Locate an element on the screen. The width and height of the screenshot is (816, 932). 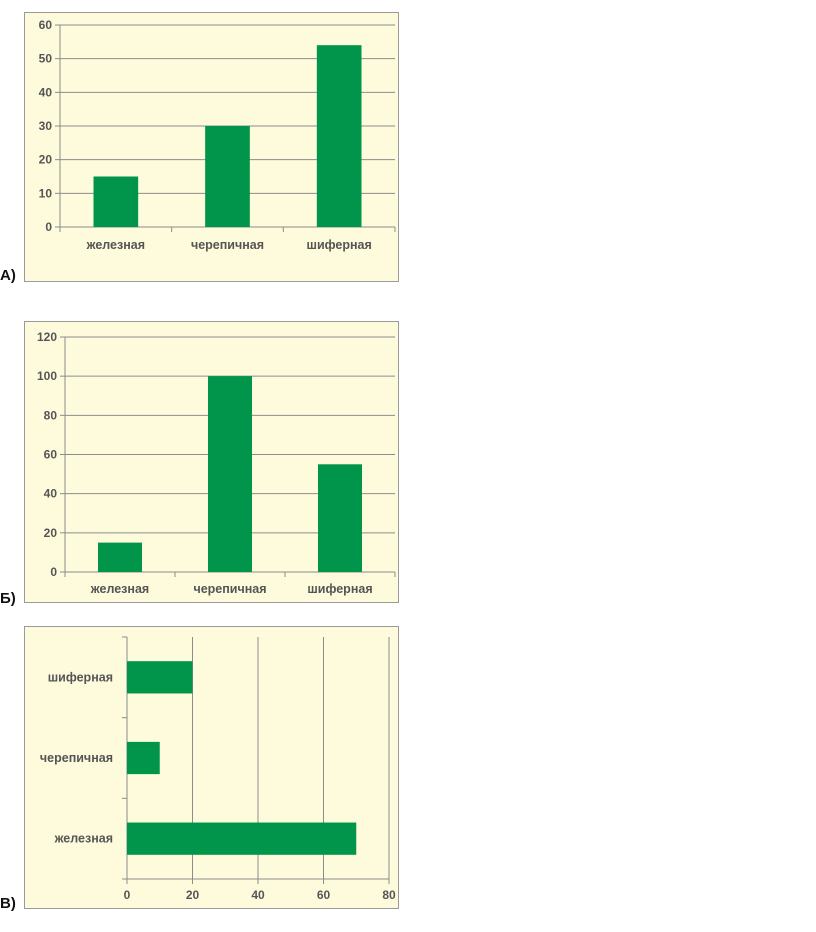
y-tick-label: 100 is located at coordinates (47, 376).